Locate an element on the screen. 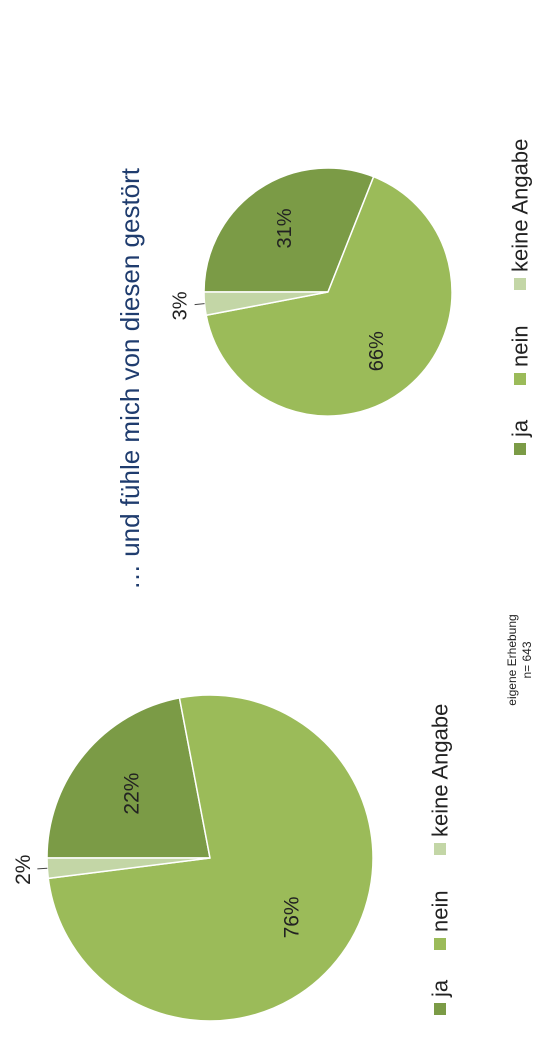 The width and height of the screenshot is (534, 1038). data-label: 66% is located at coordinates (377, 351).